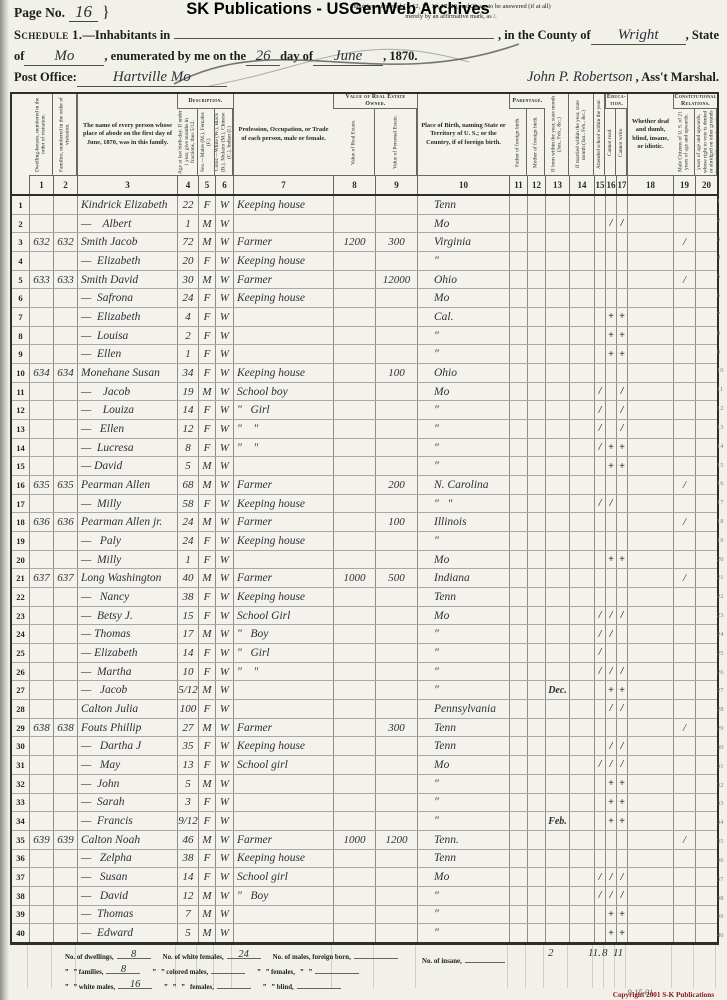  What do you see at coordinates (720, 860) in the screenshot?
I see `row-number-right: 36` at bounding box center [720, 860].